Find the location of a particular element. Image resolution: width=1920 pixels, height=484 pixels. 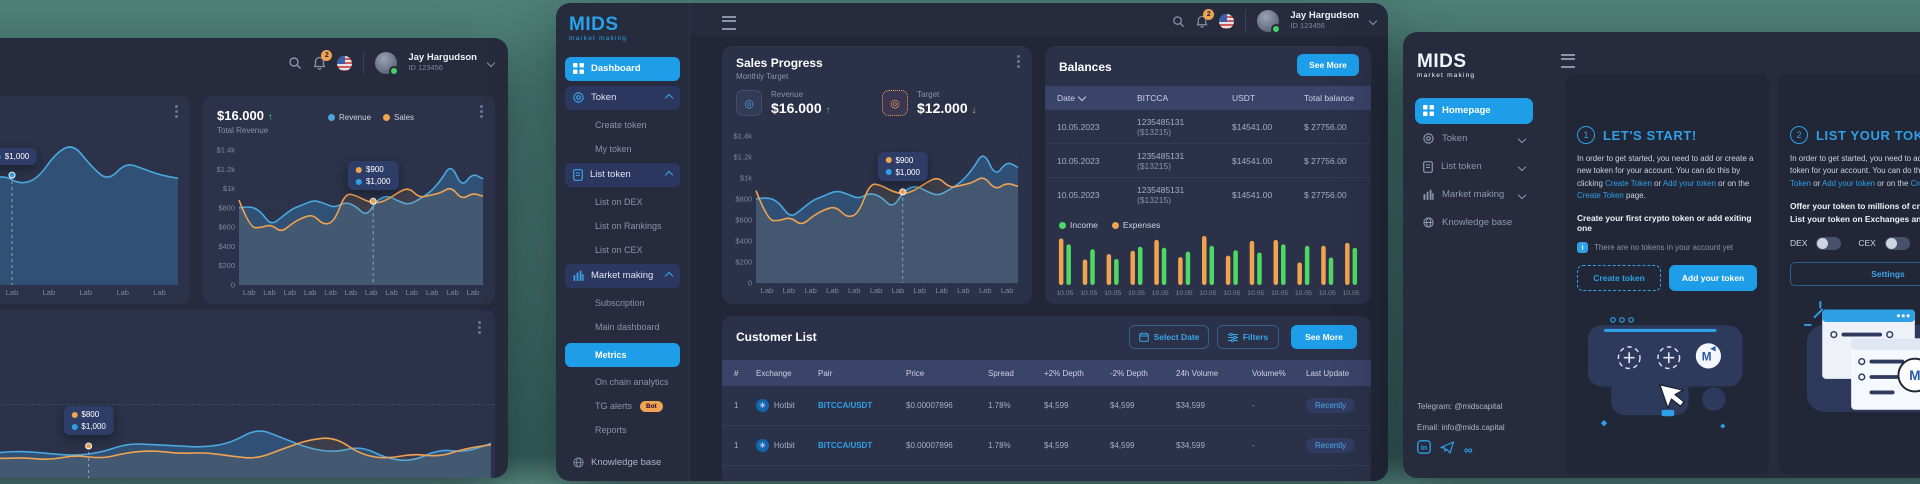

sidebar-item-list-on-rankings: List on Rankings is located at coordinates (622, 226).